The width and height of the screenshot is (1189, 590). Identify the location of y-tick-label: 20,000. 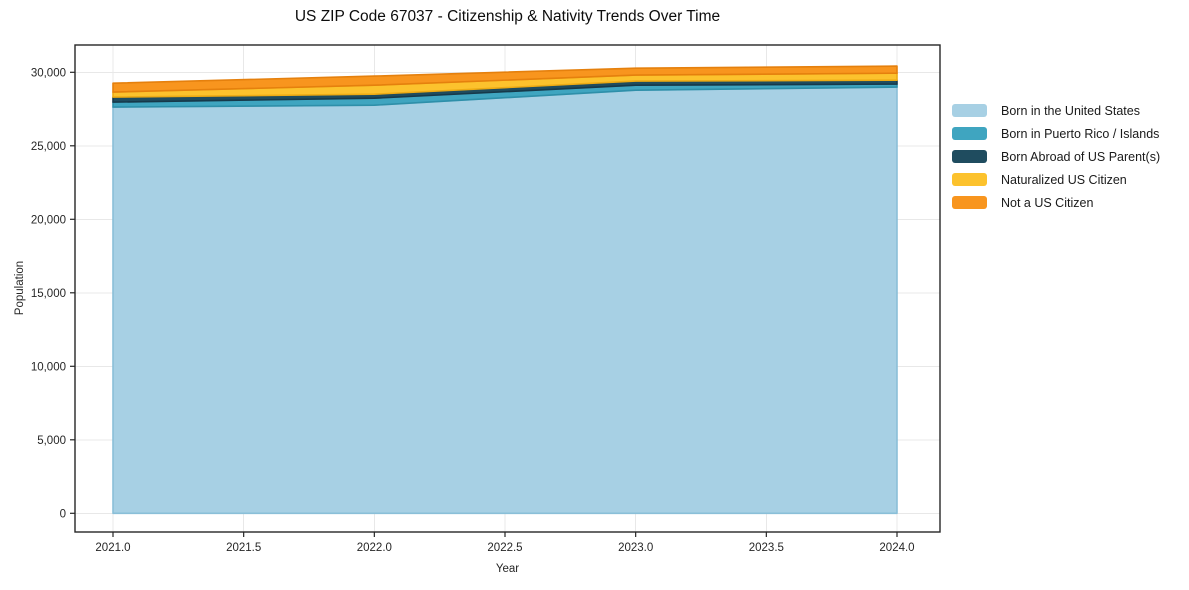
(48, 220).